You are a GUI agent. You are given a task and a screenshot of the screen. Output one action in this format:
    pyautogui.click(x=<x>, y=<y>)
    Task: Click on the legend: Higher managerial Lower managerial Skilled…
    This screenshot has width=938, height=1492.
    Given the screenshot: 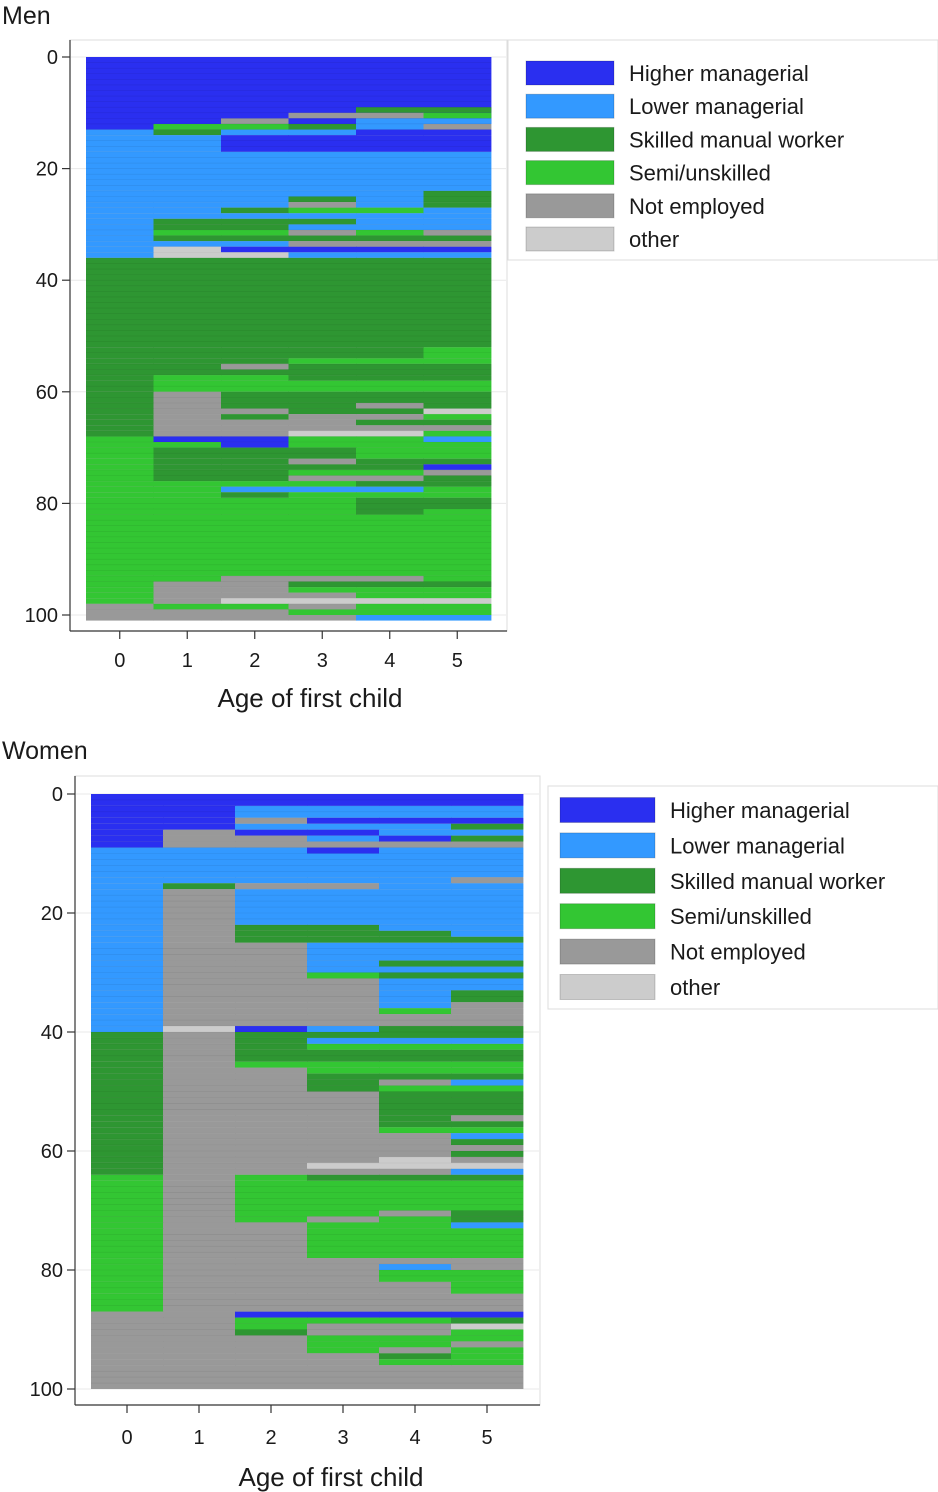 What is the action you would take?
    pyautogui.click(x=742, y=897)
    